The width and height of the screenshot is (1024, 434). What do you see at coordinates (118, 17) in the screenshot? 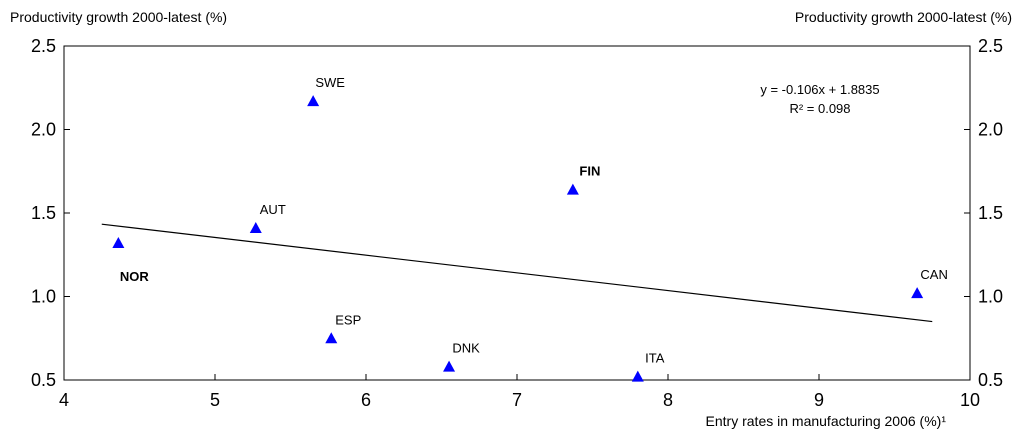
I see `y-axis-label-left: Productivity growth 2000-latest (%)` at bounding box center [118, 17].